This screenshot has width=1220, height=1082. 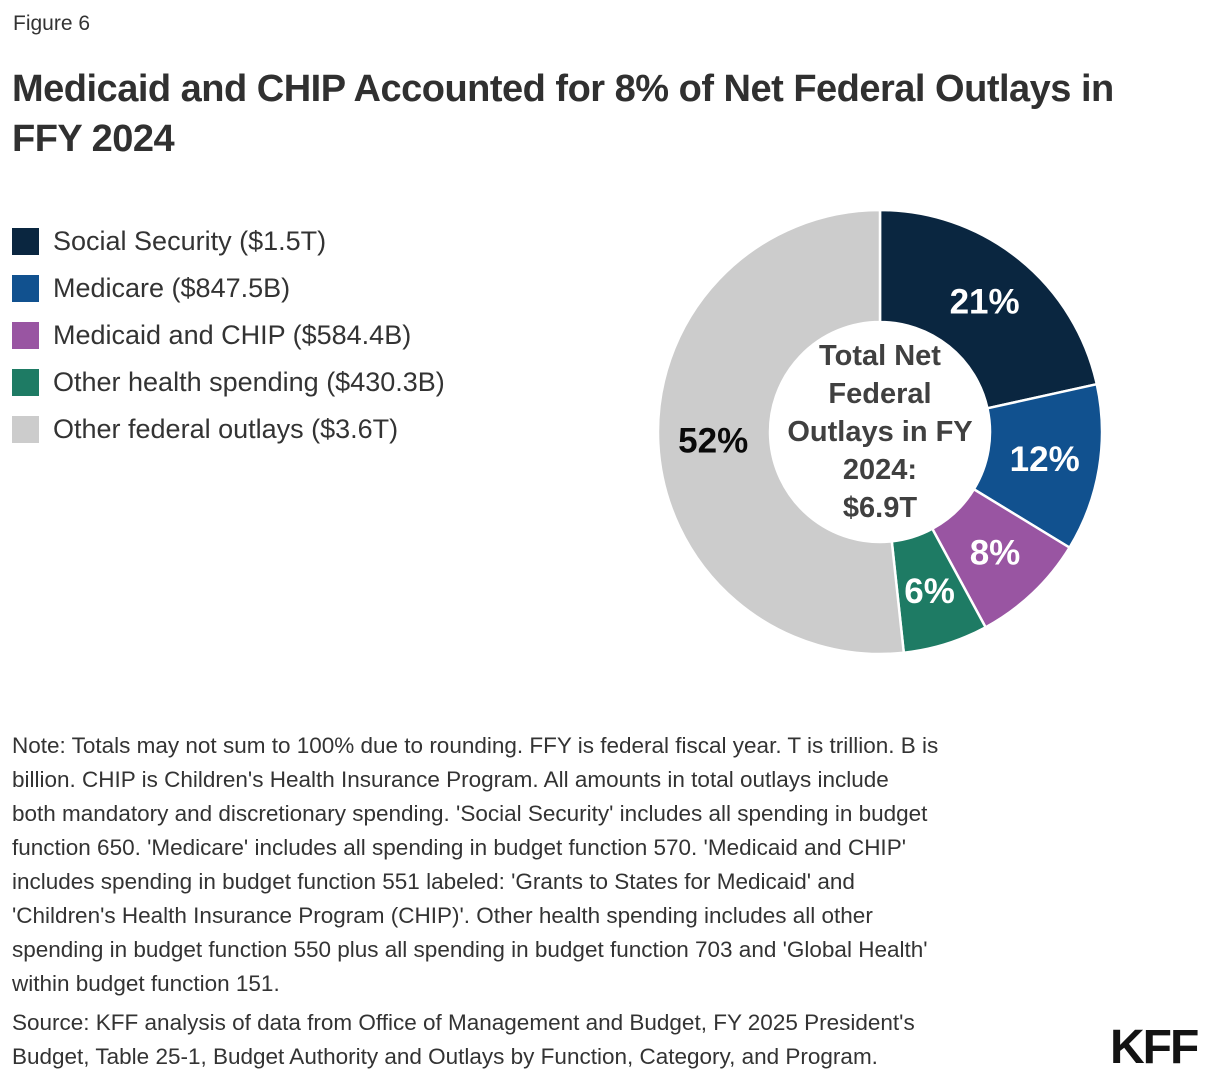 I want to click on legend-swatch-social-security, so click(x=25, y=241).